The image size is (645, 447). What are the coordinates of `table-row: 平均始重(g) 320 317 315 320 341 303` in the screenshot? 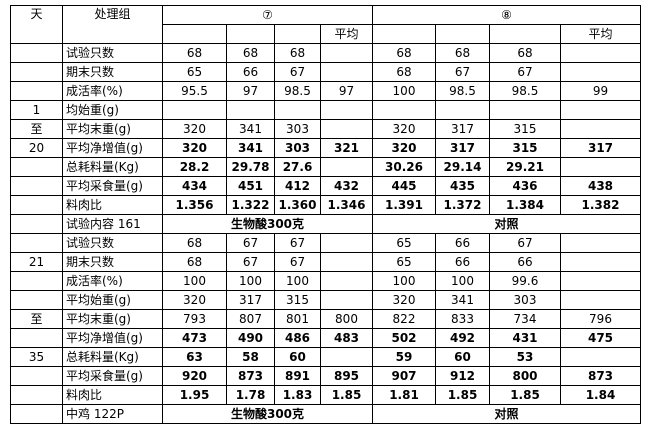 It's located at (325, 300).